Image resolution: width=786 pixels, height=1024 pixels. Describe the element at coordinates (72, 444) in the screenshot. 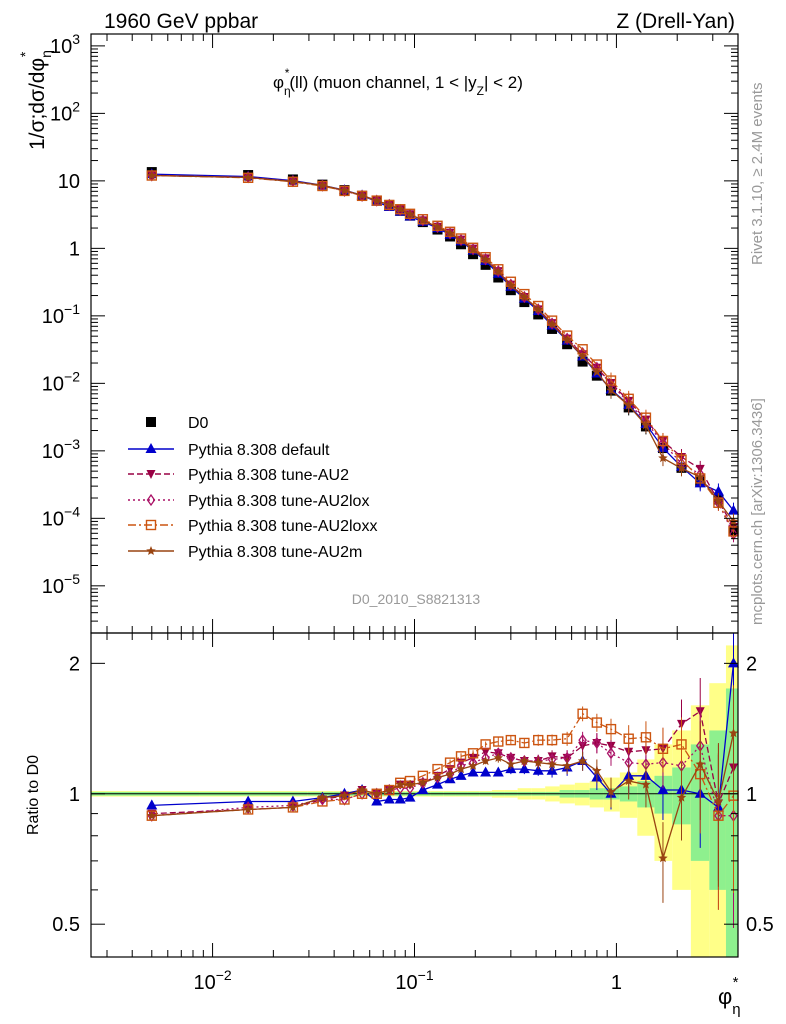

I see `y-tick-exp: −3` at that location.